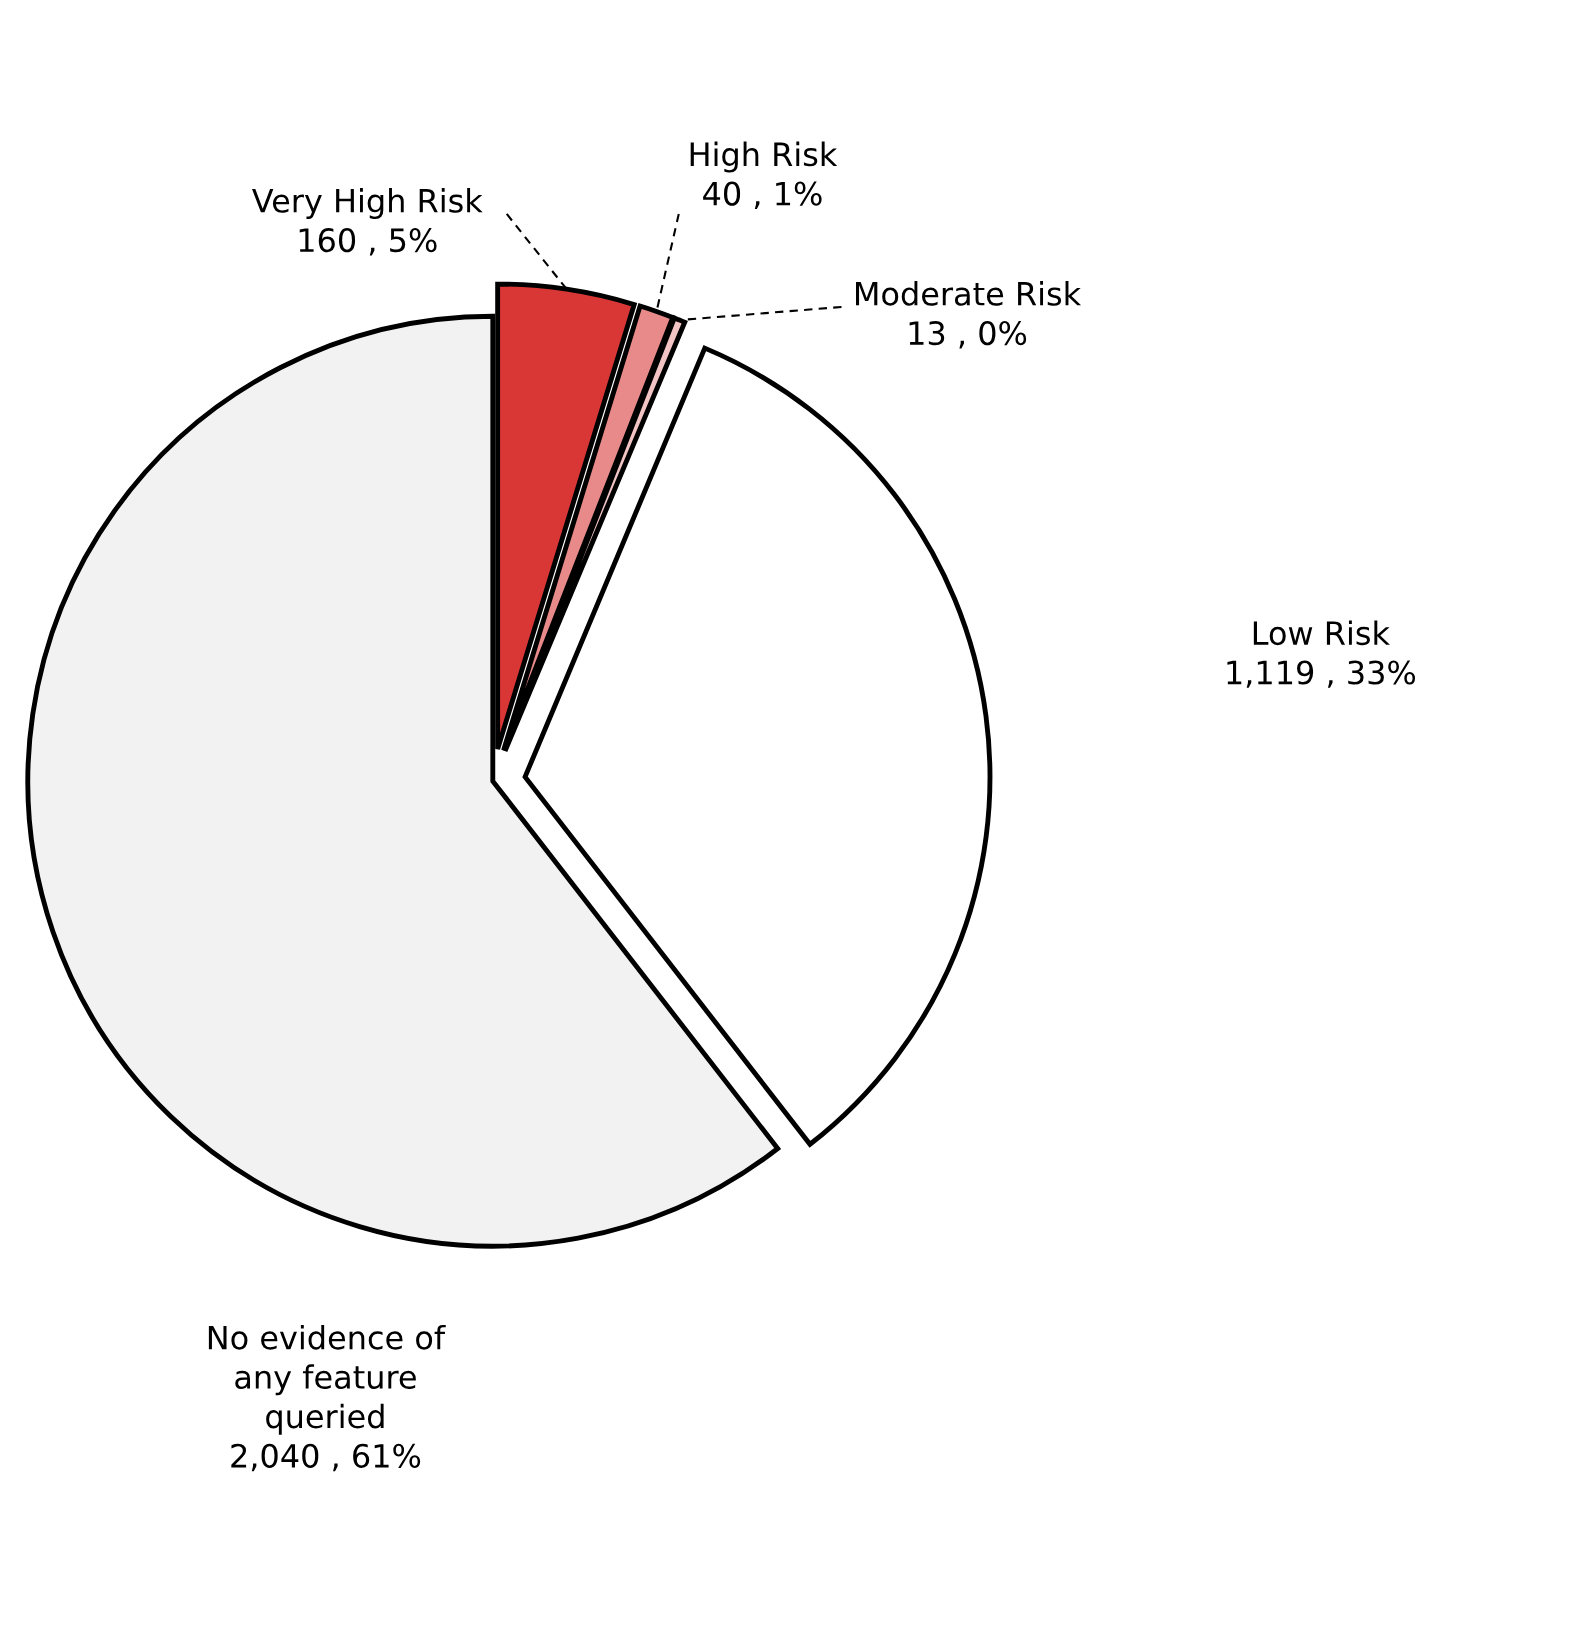 This screenshot has height=1646, width=1590. What do you see at coordinates (1321, 674) in the screenshot?
I see `data-label: 1,119 , 33%` at bounding box center [1321, 674].